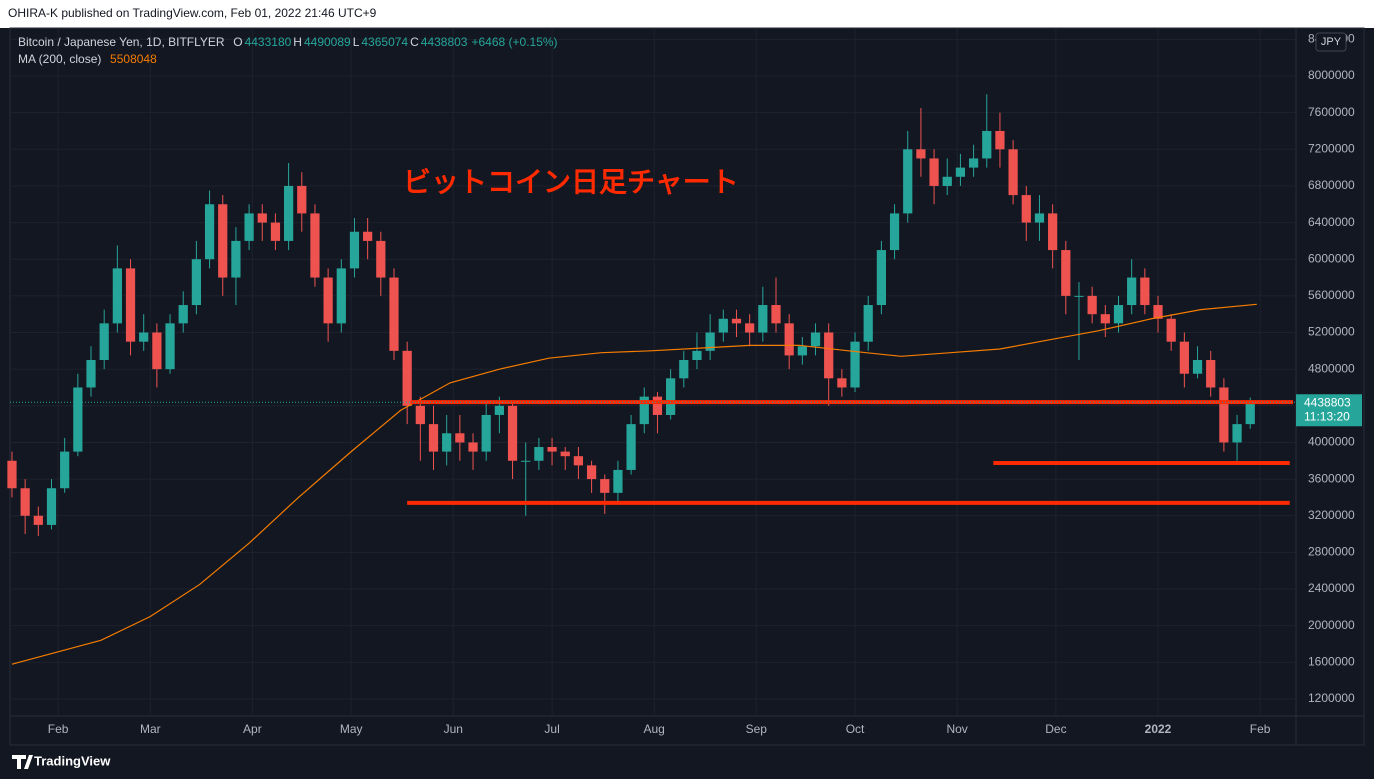 The width and height of the screenshot is (1374, 779). Describe the element at coordinates (1331, 295) in the screenshot. I see `y-tick-label: 5600000` at that location.